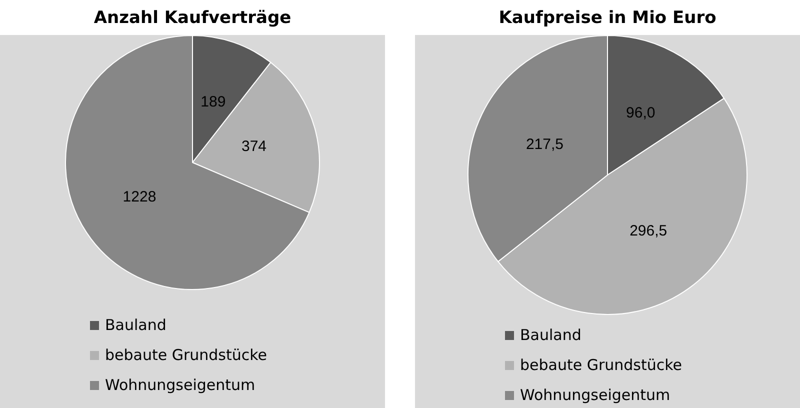 Image resolution: width=800 pixels, height=408 pixels. What do you see at coordinates (545, 144) in the screenshot?
I see `data-label: 217,5` at bounding box center [545, 144].